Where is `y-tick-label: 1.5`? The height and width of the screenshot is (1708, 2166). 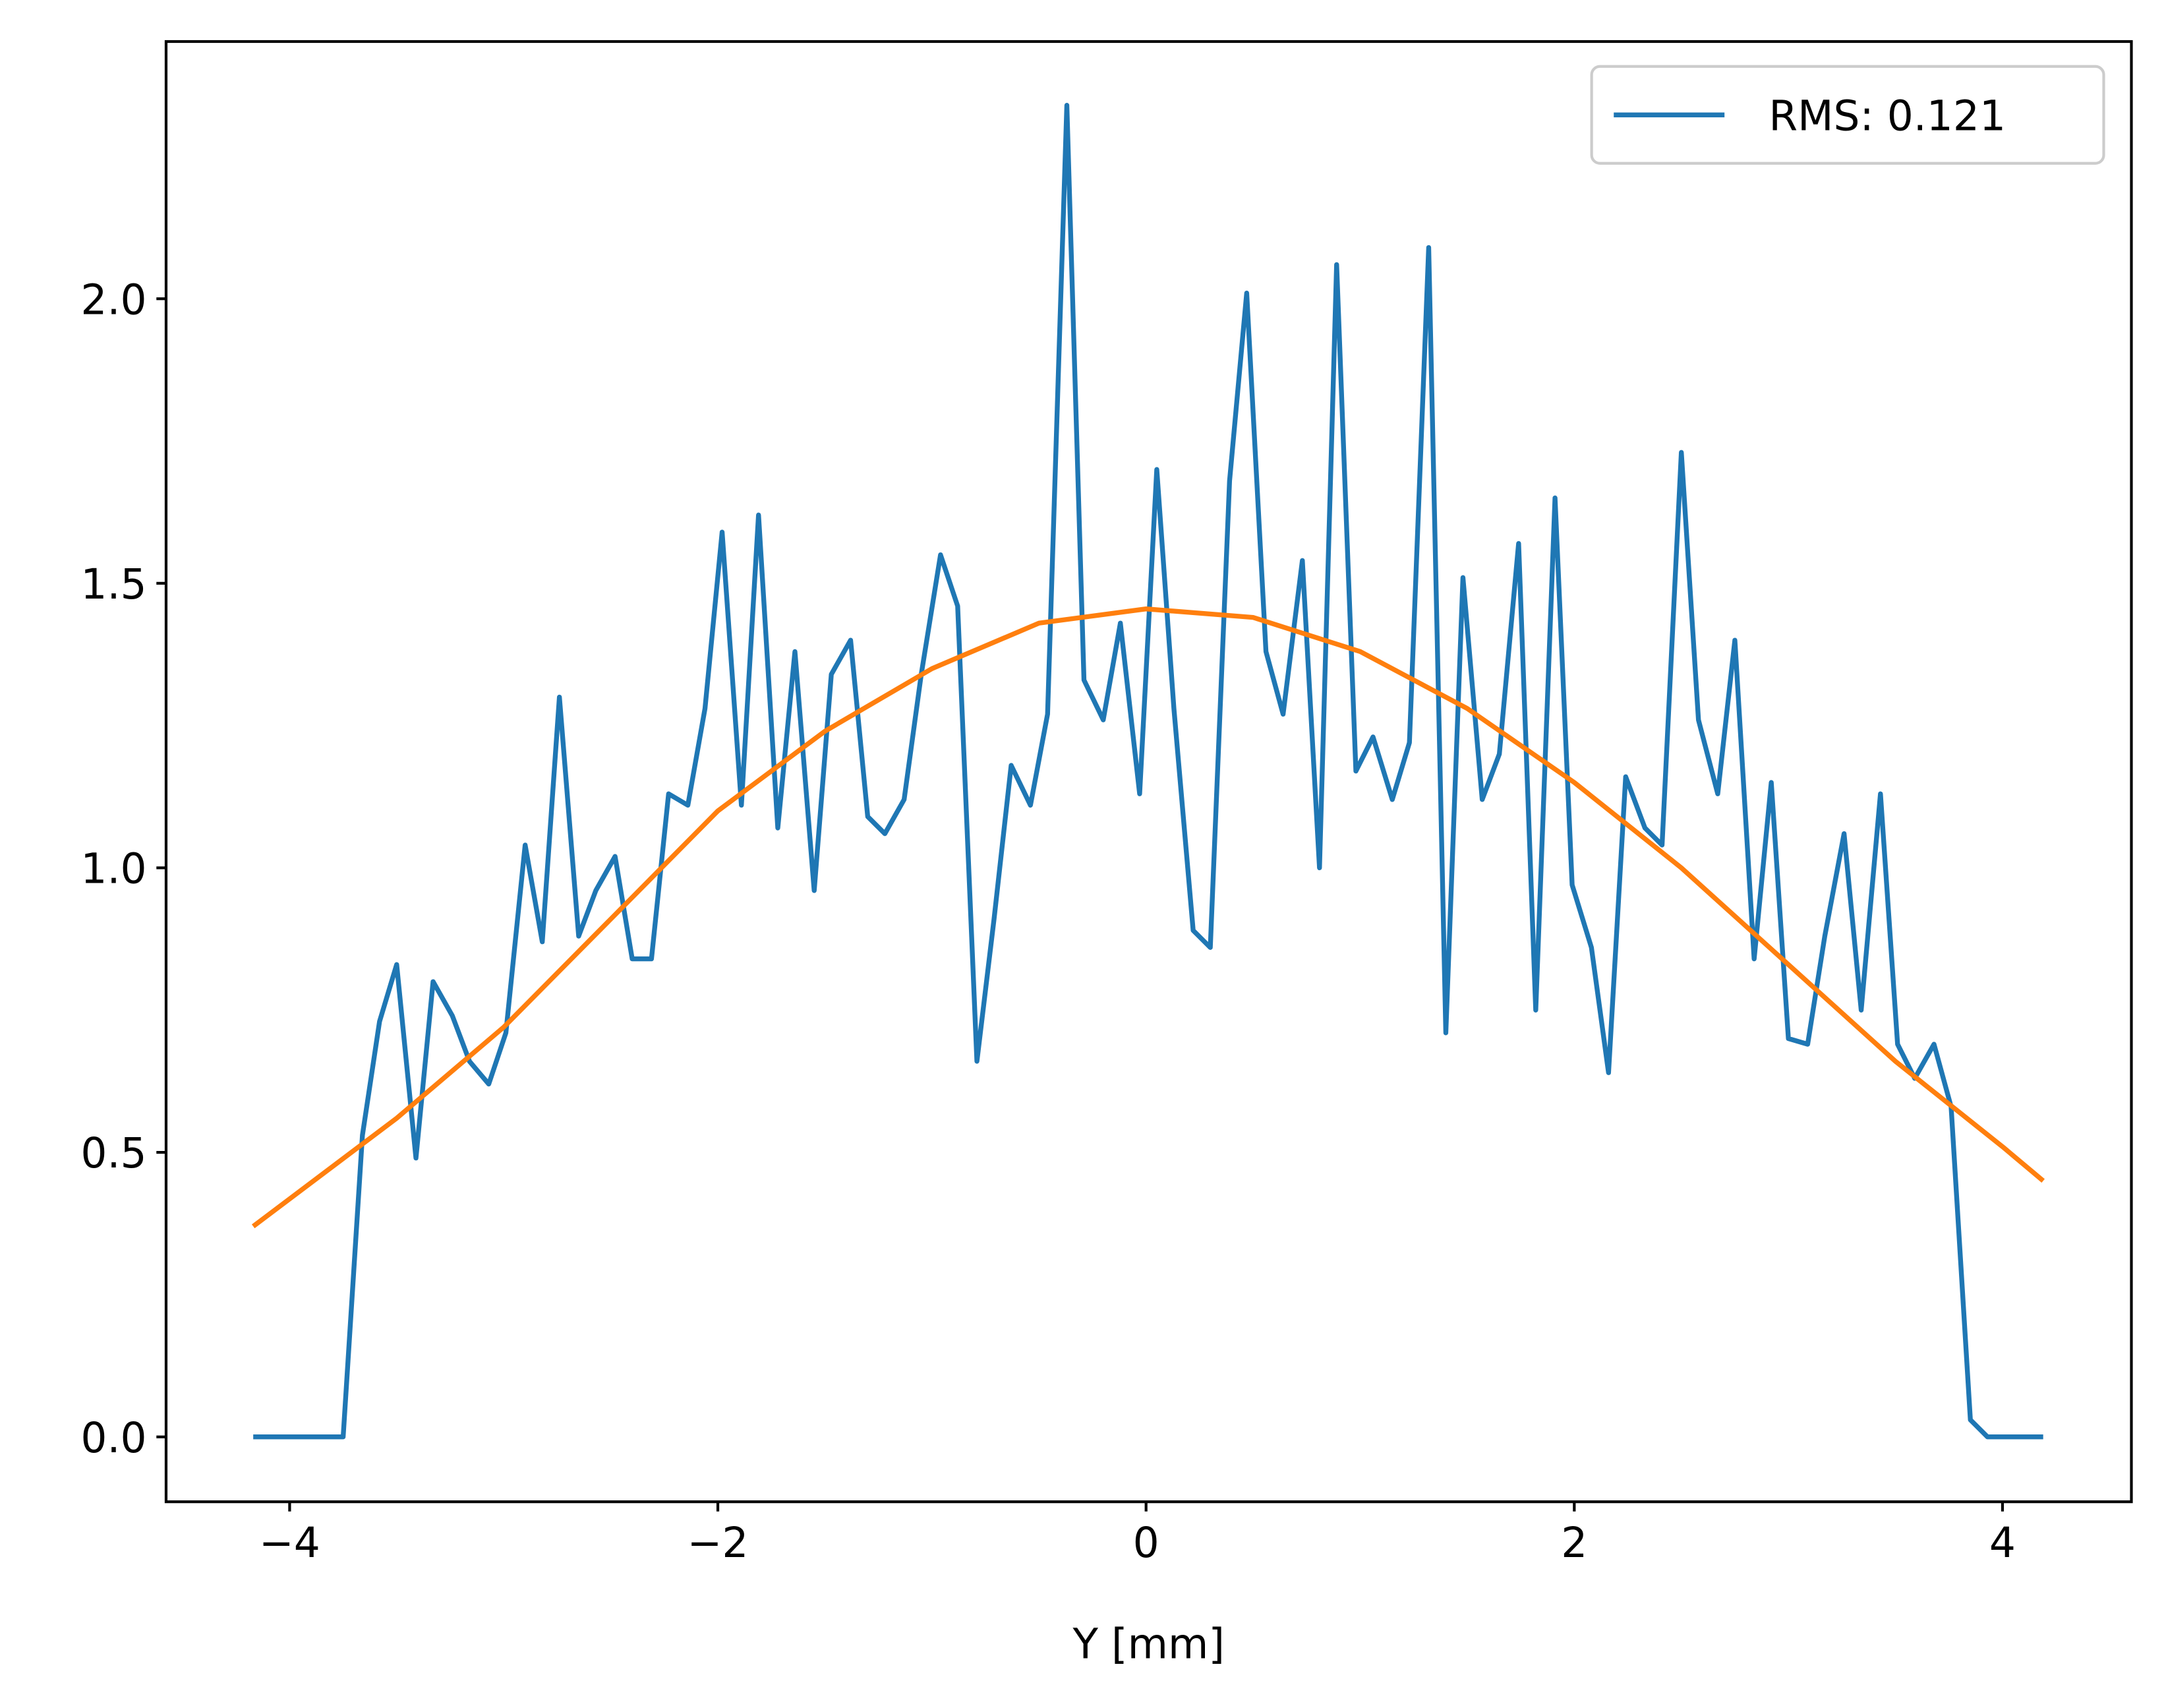 y-tick-label: 1.5 is located at coordinates (113, 584).